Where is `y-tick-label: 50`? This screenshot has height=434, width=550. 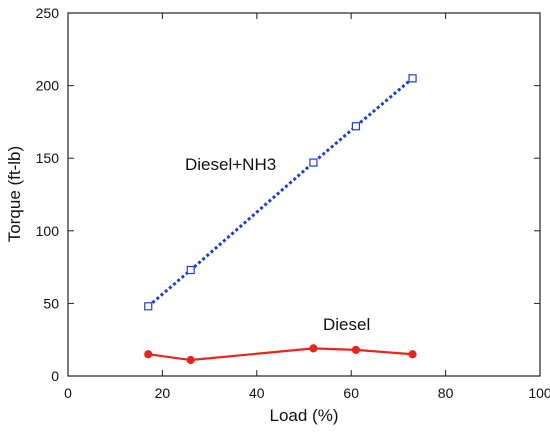 y-tick-label: 50 is located at coordinates (51, 303).